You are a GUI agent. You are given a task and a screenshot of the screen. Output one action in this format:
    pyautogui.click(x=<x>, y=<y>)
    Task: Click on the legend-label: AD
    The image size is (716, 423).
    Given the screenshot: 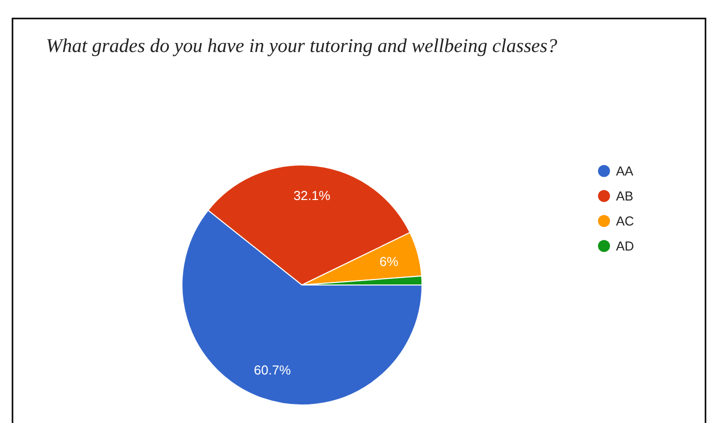 What is the action you would take?
    pyautogui.click(x=625, y=246)
    